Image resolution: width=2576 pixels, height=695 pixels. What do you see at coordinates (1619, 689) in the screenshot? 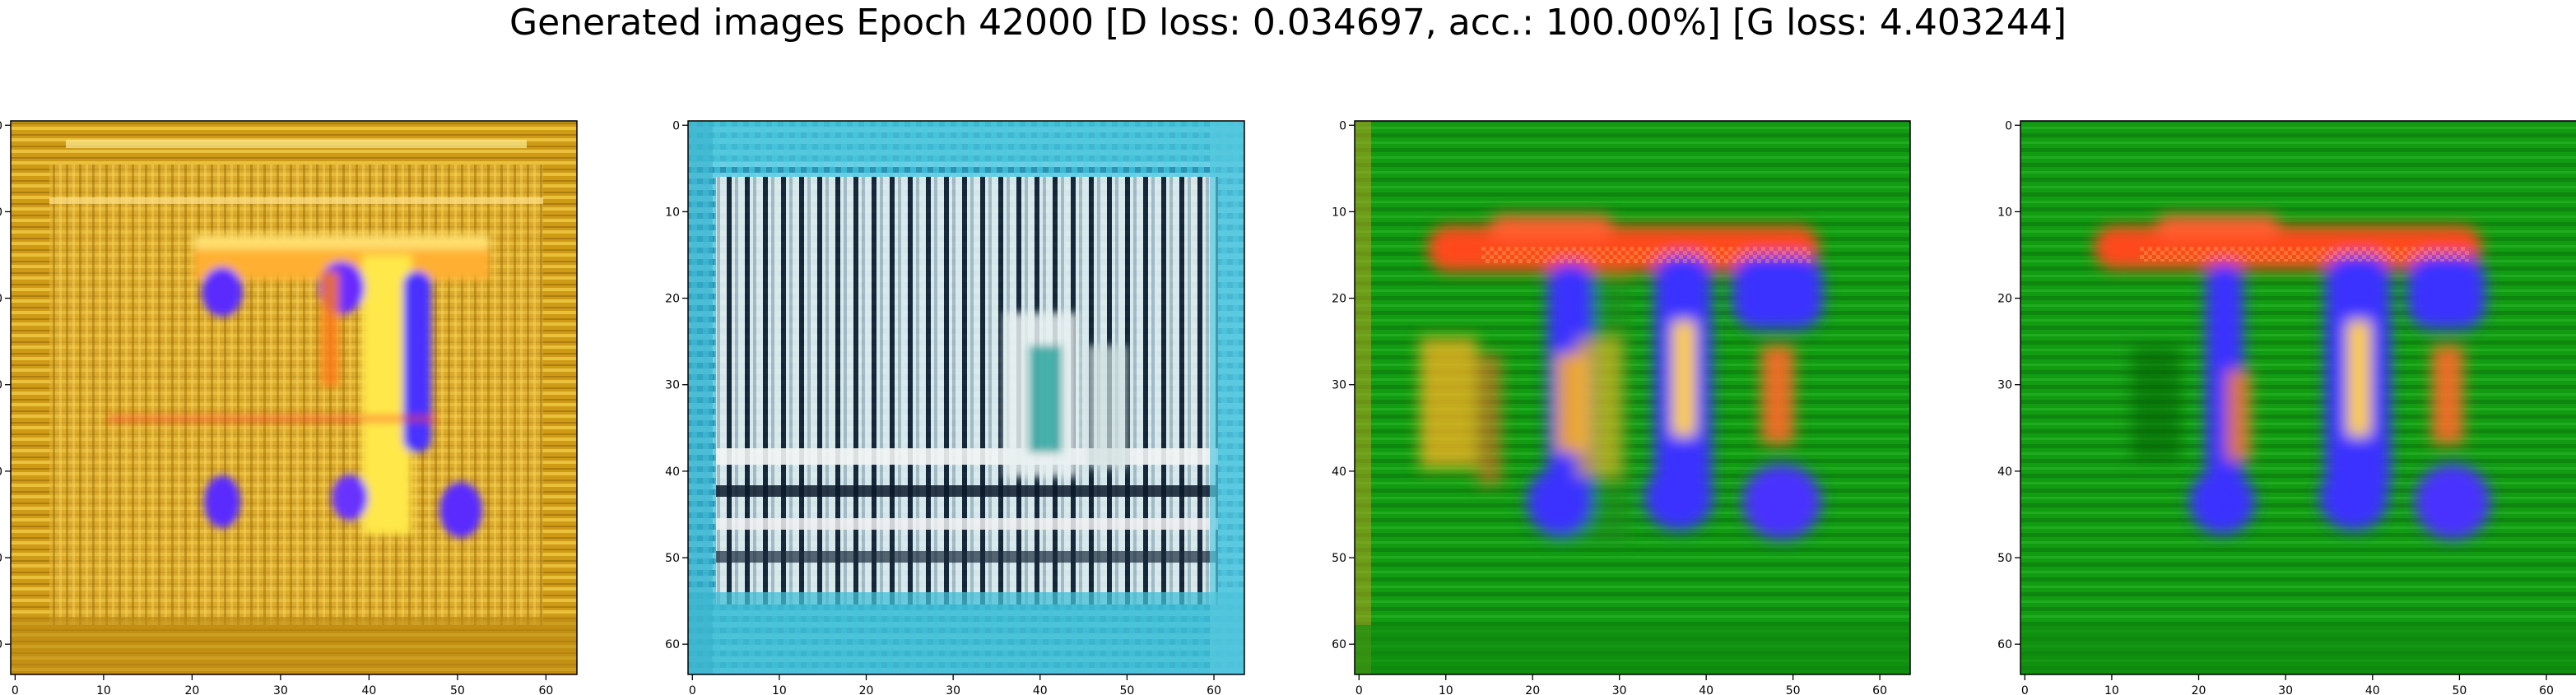
I see `panel-3-xtick-label: 30` at bounding box center [1619, 689].